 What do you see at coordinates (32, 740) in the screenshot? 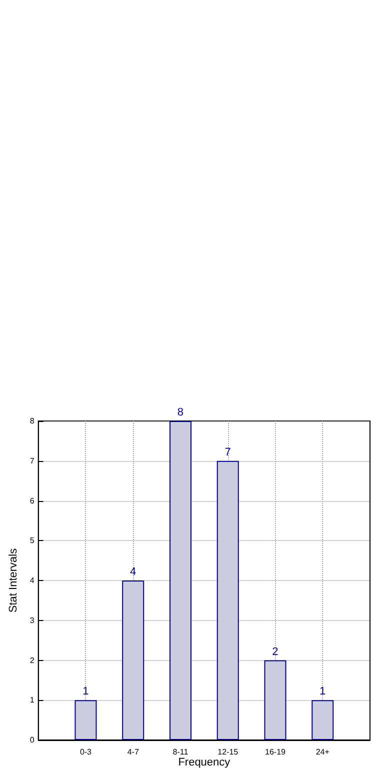
I see `y-tick-label: 0` at bounding box center [32, 740].